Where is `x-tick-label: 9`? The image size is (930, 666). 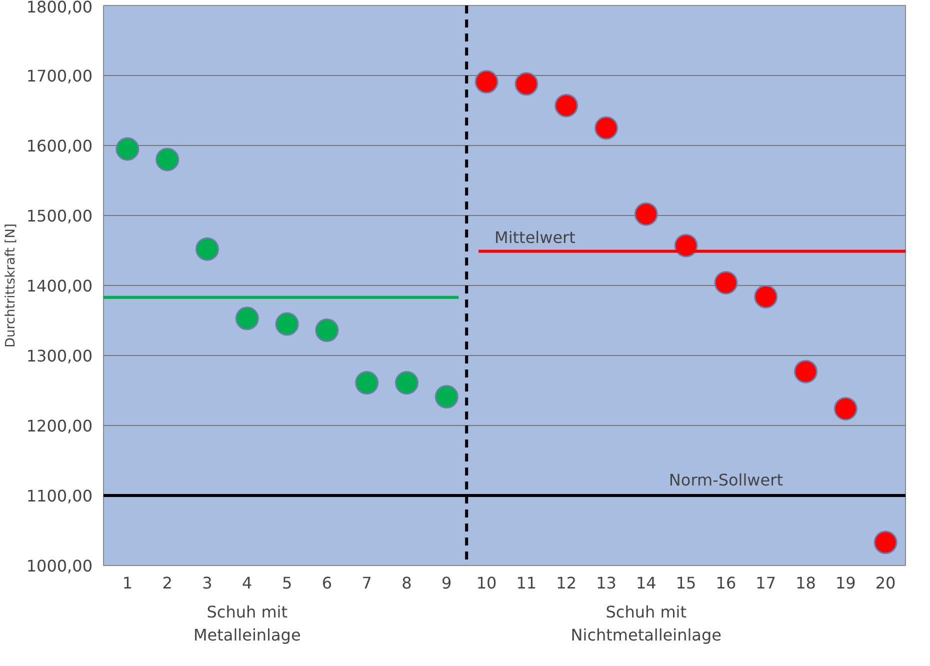
x-tick-label: 9 is located at coordinates (447, 583).